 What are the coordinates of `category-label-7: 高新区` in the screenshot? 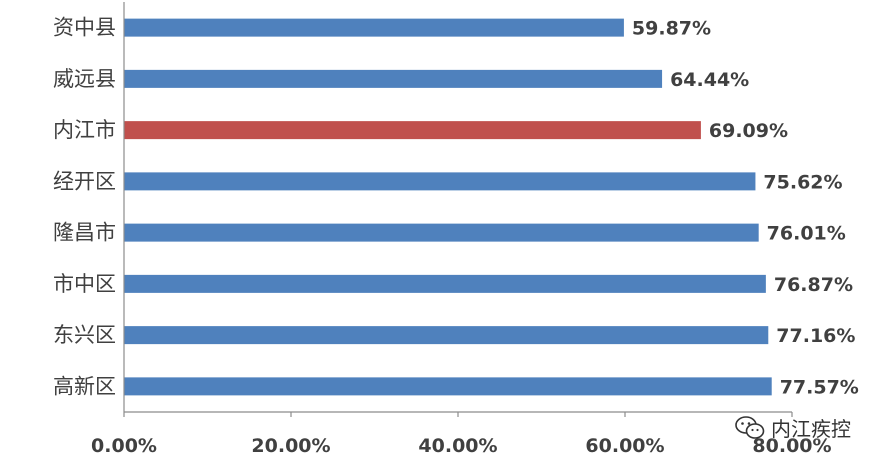 It's located at (84, 386).